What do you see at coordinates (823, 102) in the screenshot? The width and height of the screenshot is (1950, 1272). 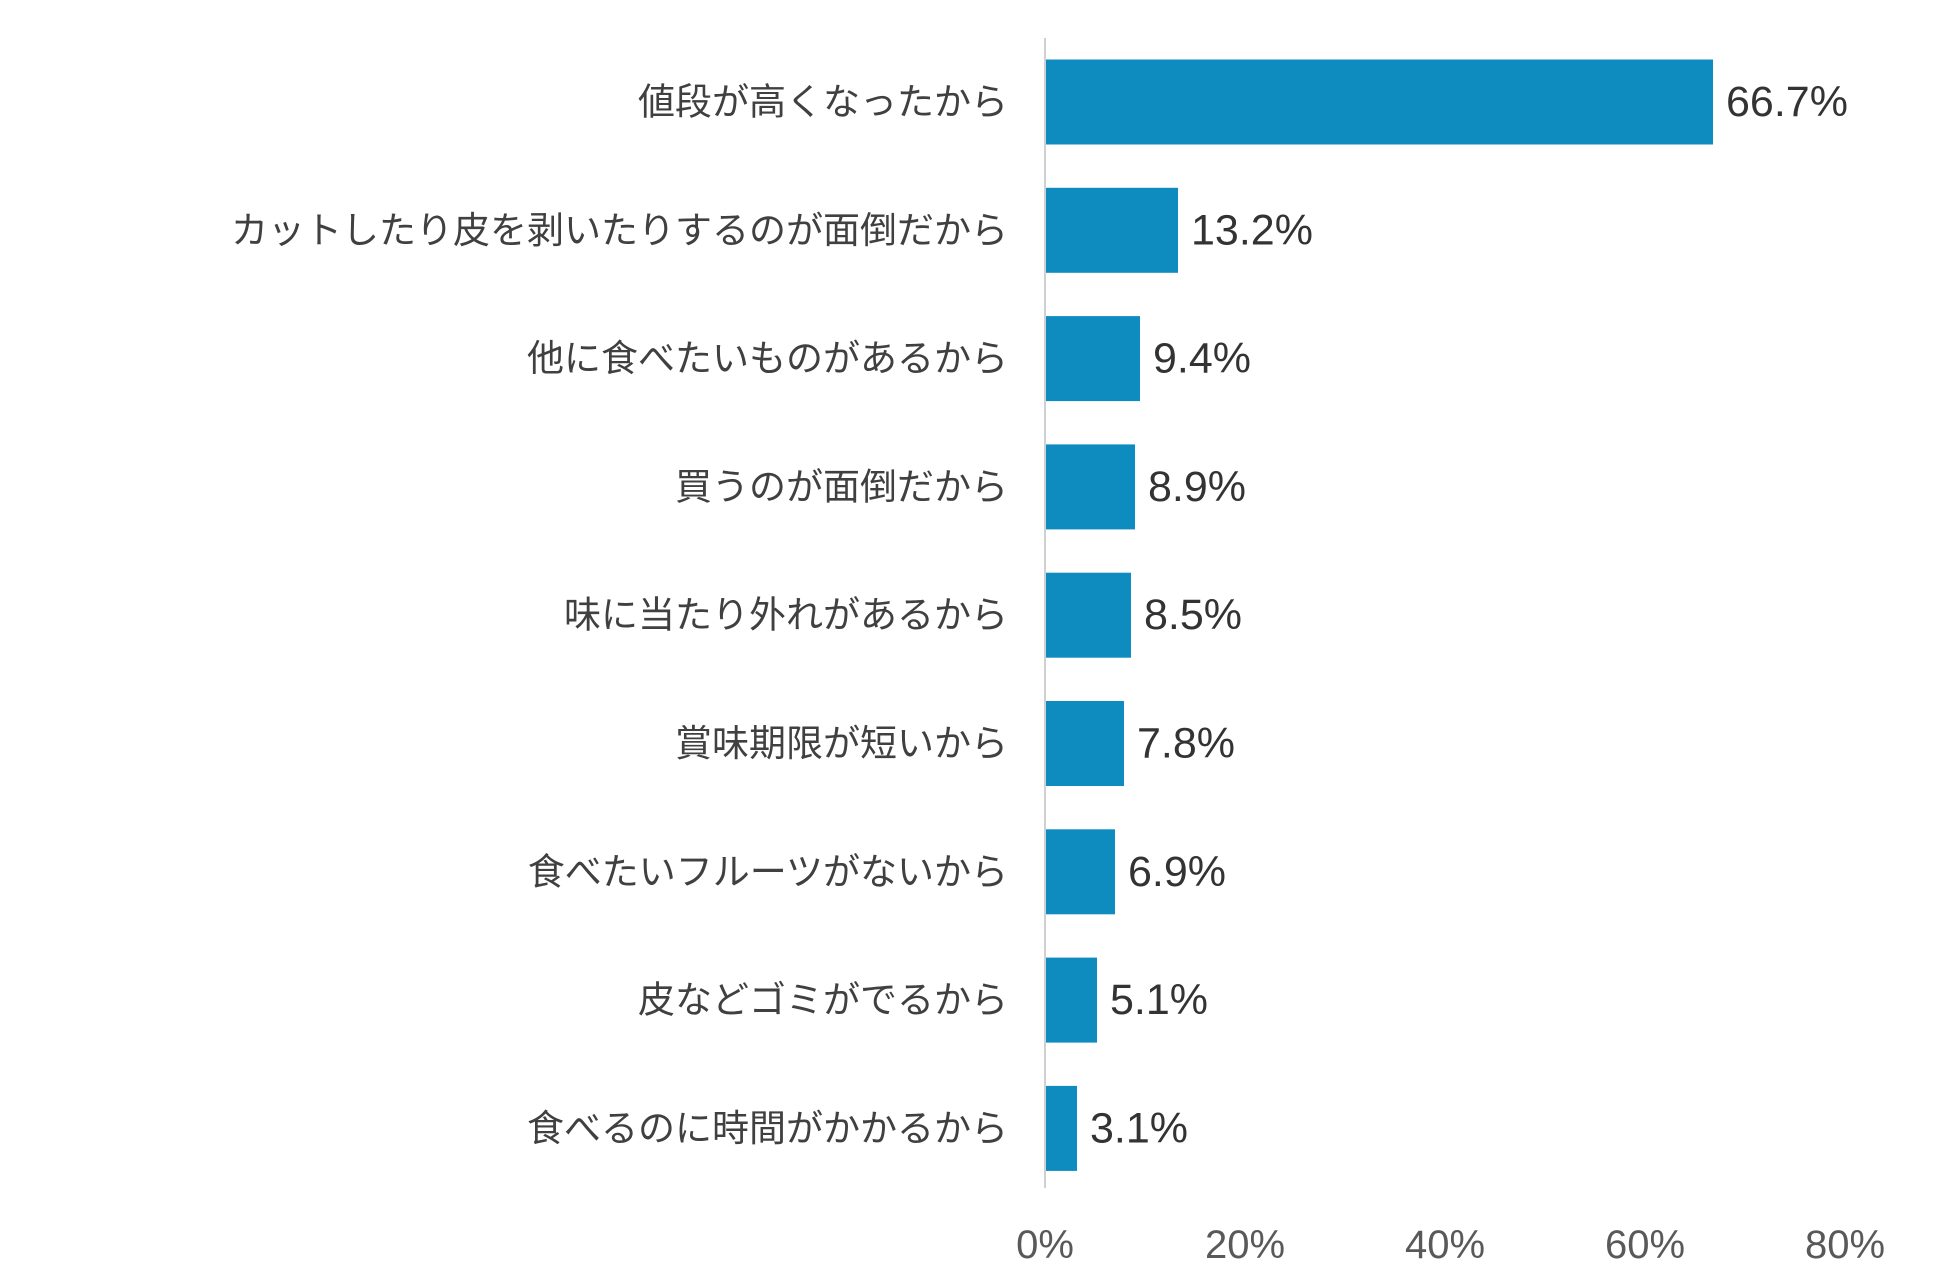 I see `category-label-0: 値段が高くなったから` at bounding box center [823, 102].